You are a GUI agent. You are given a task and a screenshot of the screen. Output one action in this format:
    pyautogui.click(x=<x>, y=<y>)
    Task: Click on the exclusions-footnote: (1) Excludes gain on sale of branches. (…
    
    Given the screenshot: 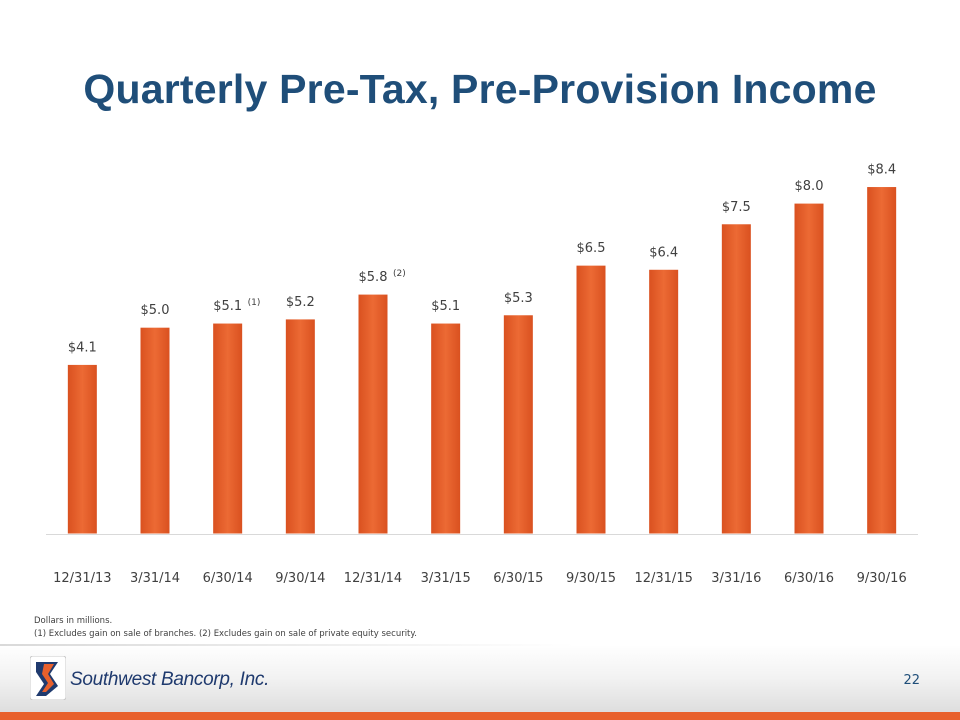 What is the action you would take?
    pyautogui.click(x=225, y=634)
    